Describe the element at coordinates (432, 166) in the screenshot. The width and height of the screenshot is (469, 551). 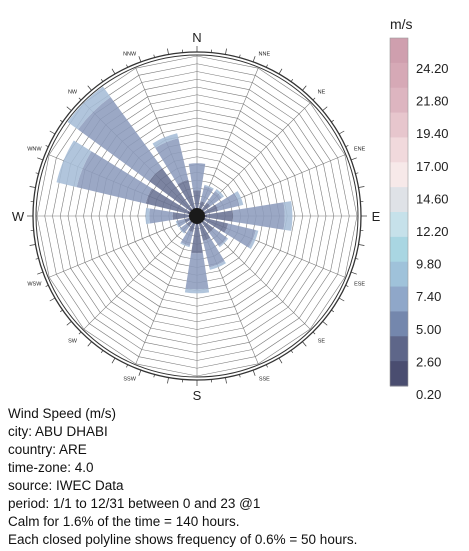
I see `legend-tick-label: 17.00` at that location.